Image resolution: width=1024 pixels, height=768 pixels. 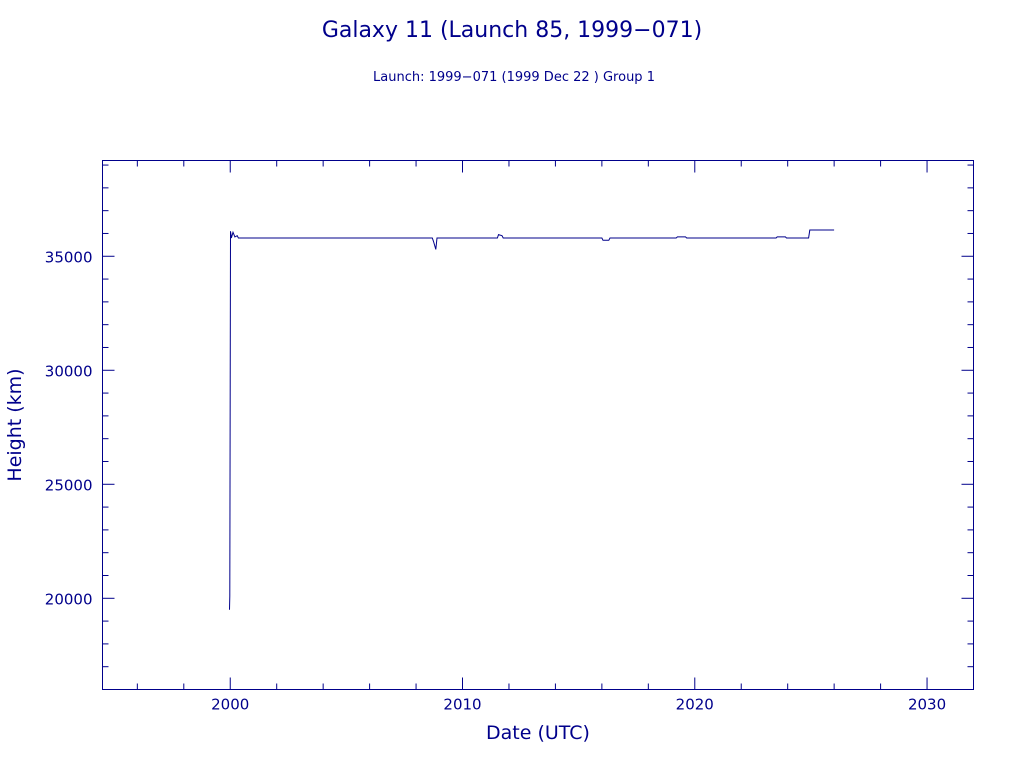 I want to click on chart-title: Galaxy 11 (Launch 85, 1999−071), so click(x=512, y=30).